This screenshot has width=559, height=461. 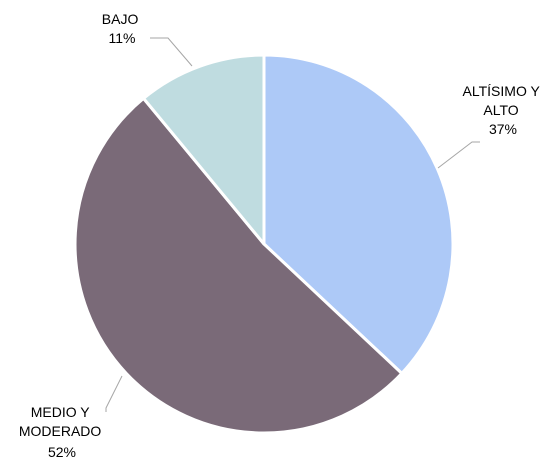 I want to click on slice-bajo, so click(x=204, y=149).